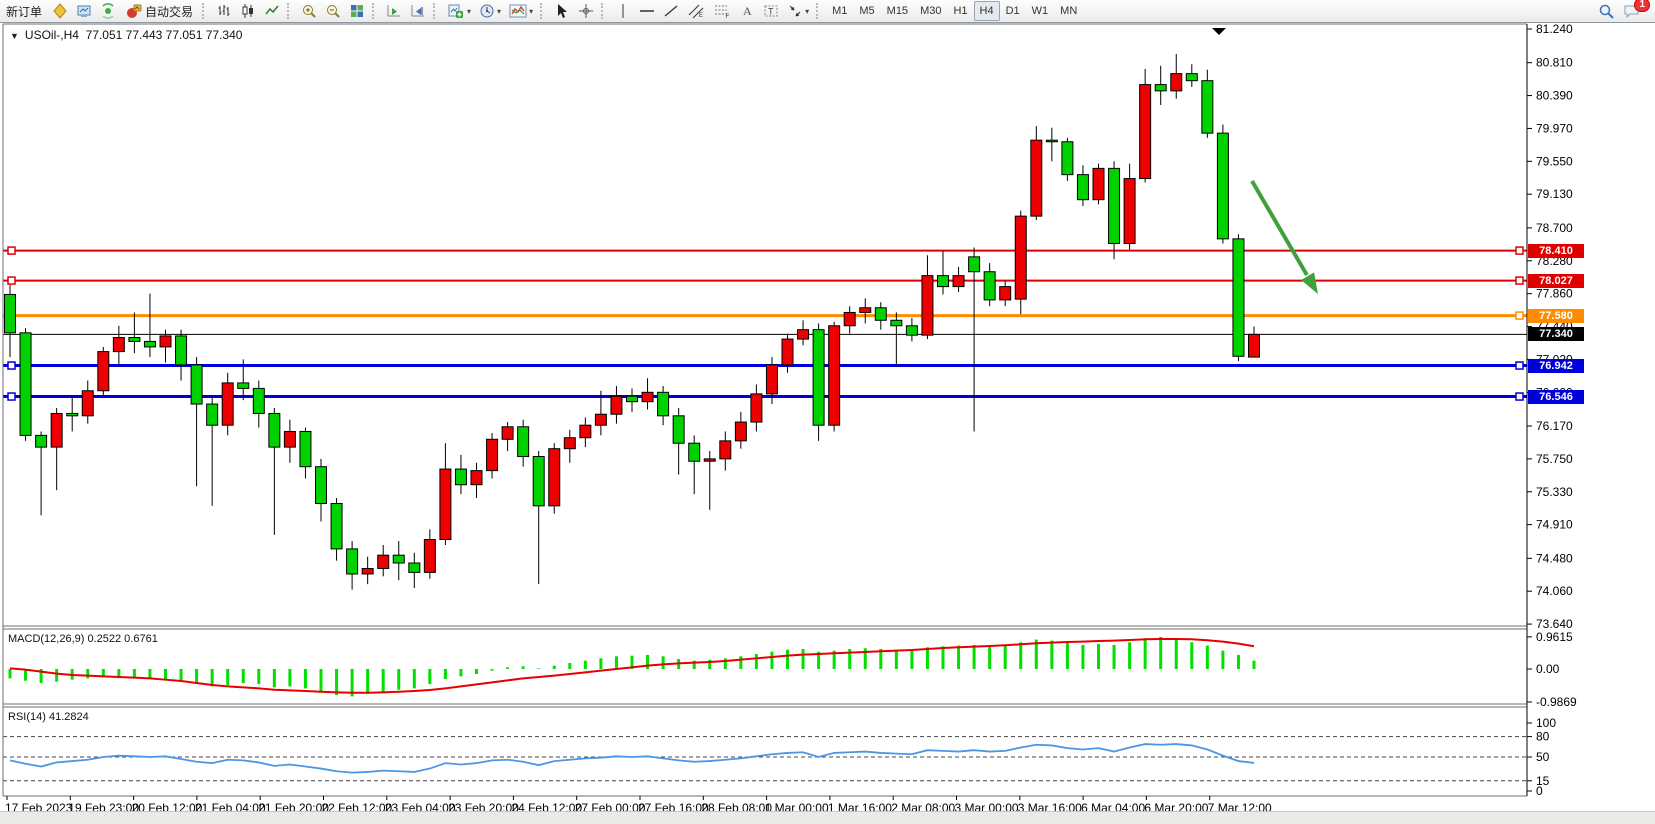 This screenshot has height=824, width=1655. I want to click on time-tick: 22 Feb 12:00, so click(357, 807).